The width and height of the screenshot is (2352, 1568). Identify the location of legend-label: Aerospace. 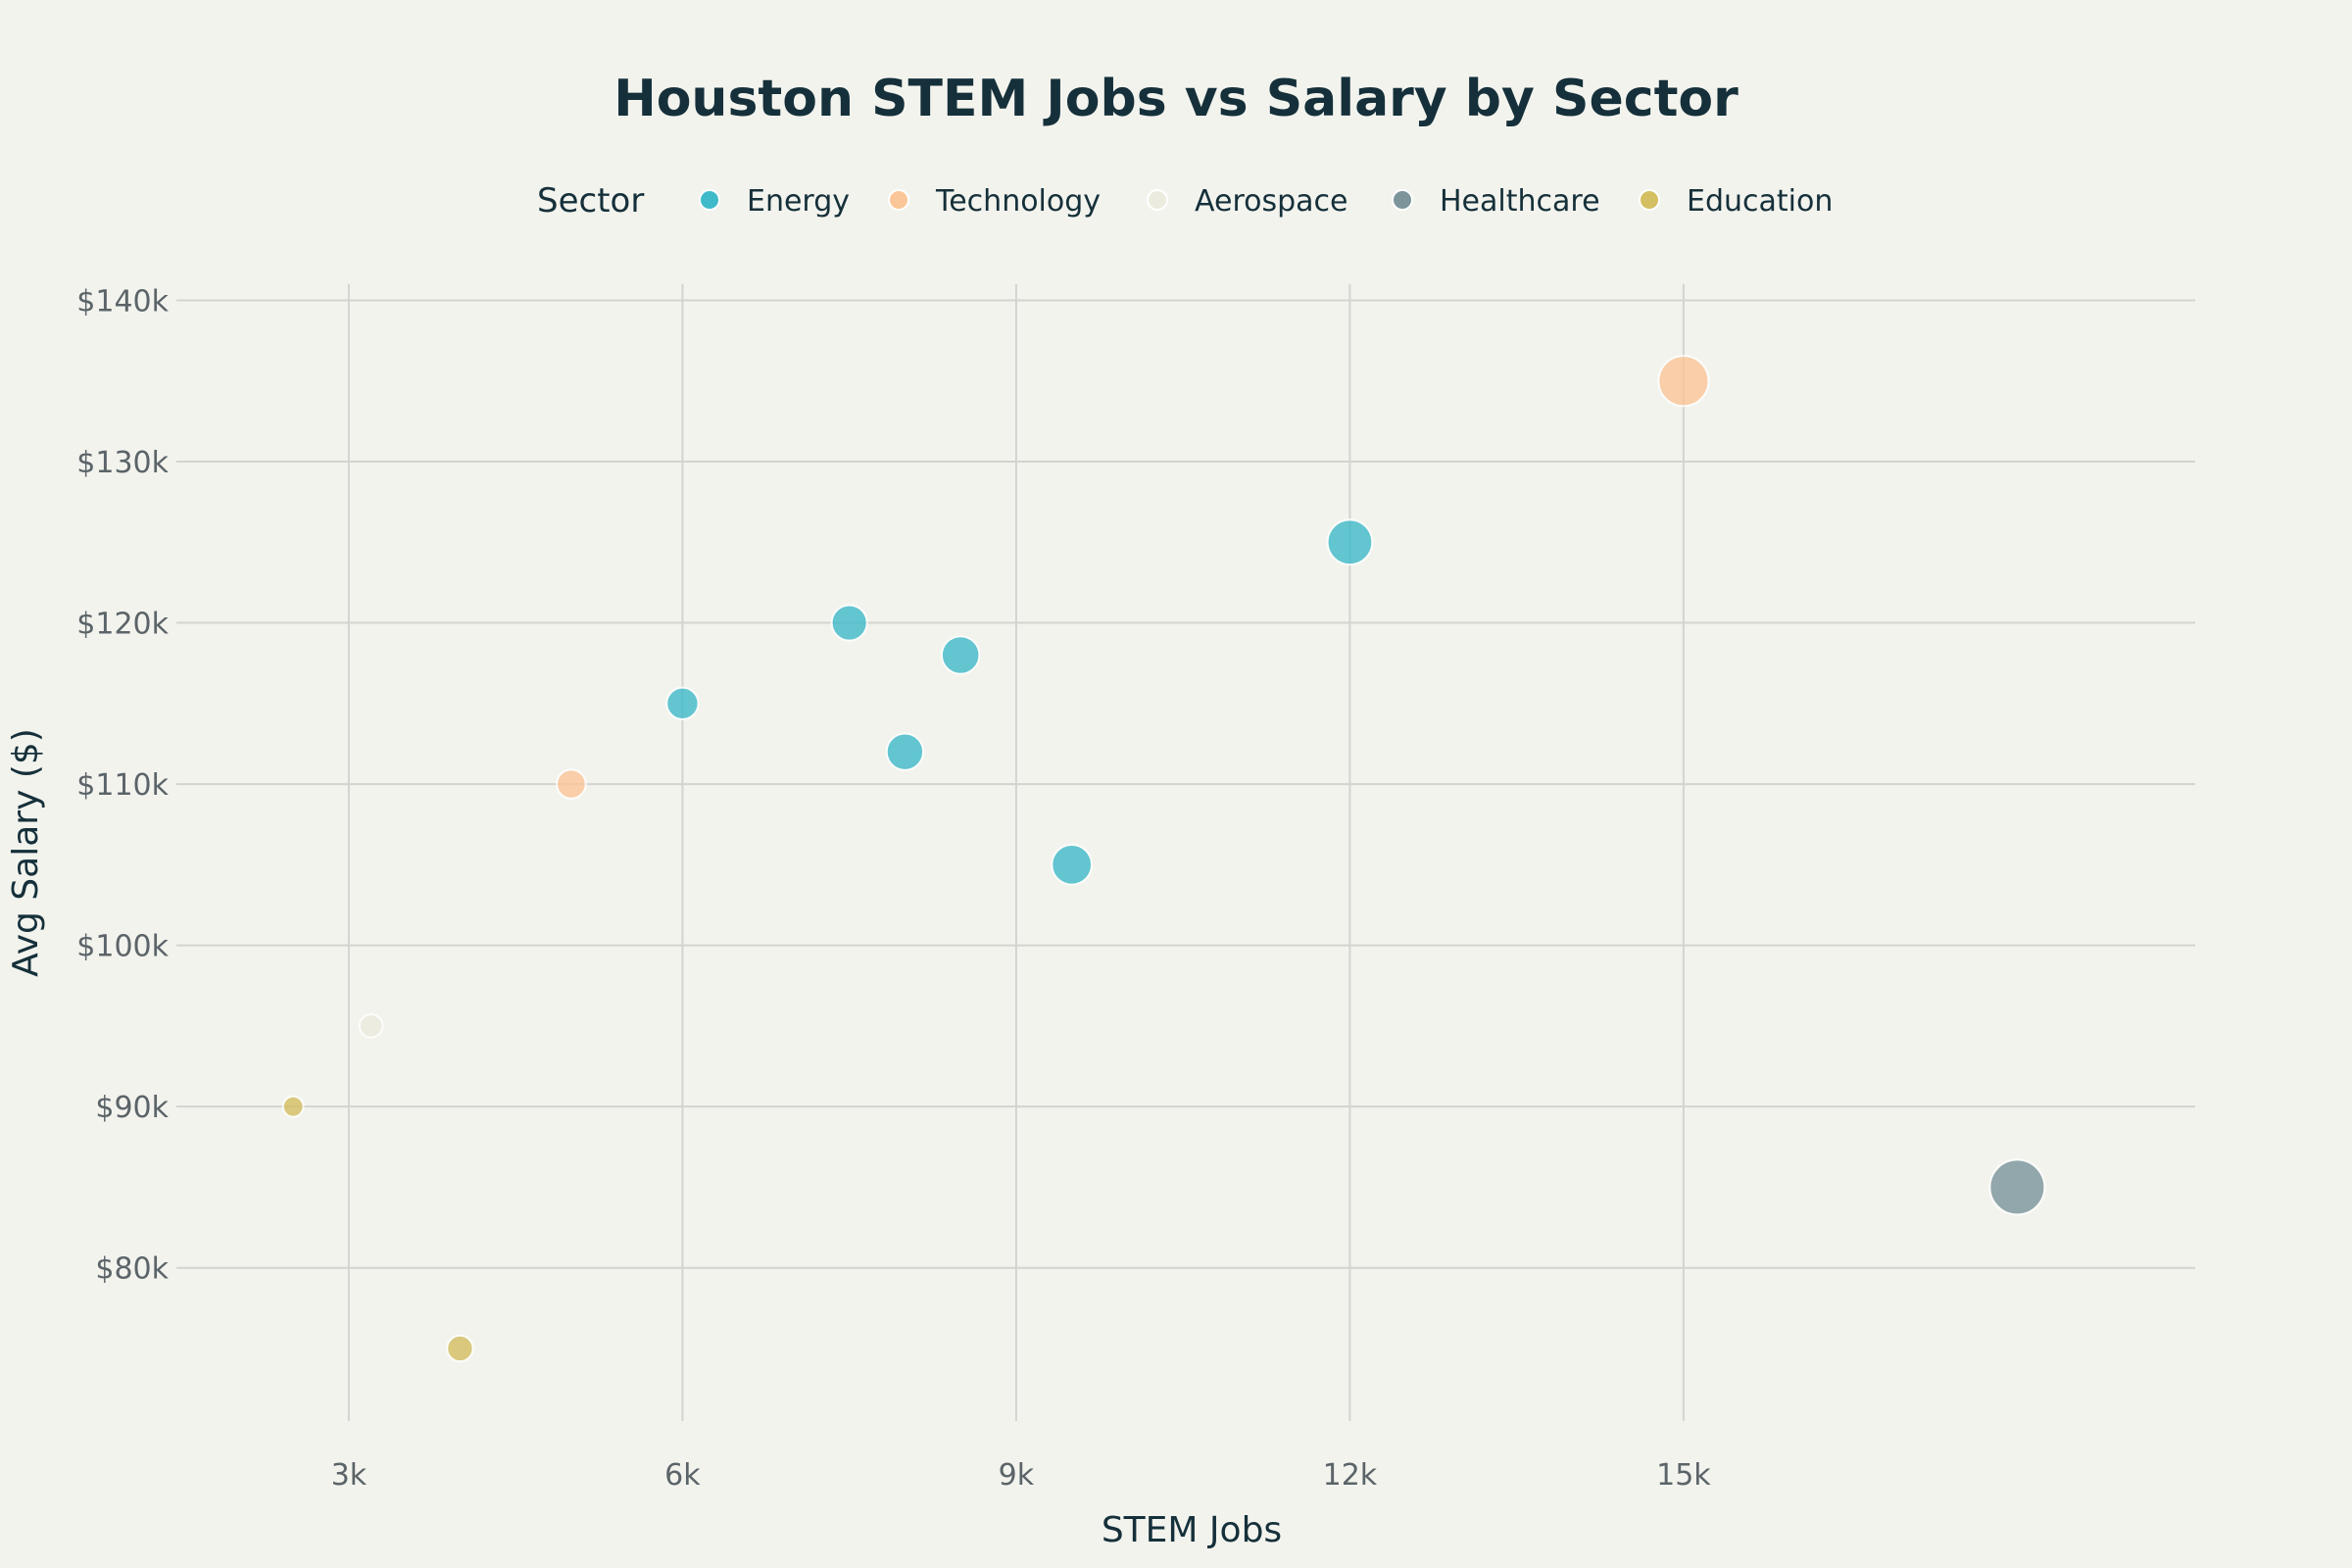
(1271, 201).